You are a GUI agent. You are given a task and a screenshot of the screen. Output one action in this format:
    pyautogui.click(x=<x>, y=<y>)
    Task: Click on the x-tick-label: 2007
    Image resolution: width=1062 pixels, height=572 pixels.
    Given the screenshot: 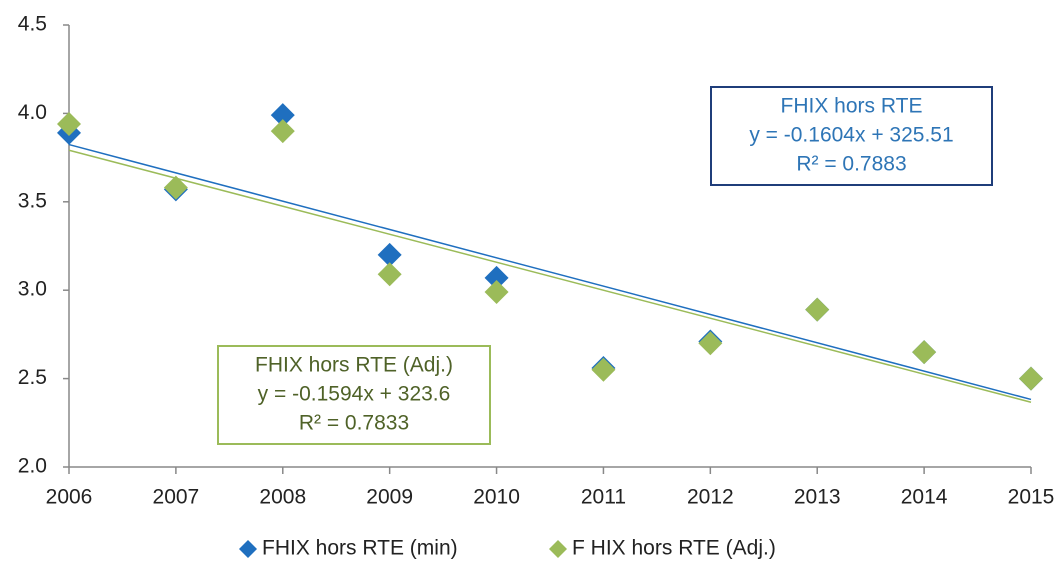 What is the action you would take?
    pyautogui.click(x=176, y=497)
    